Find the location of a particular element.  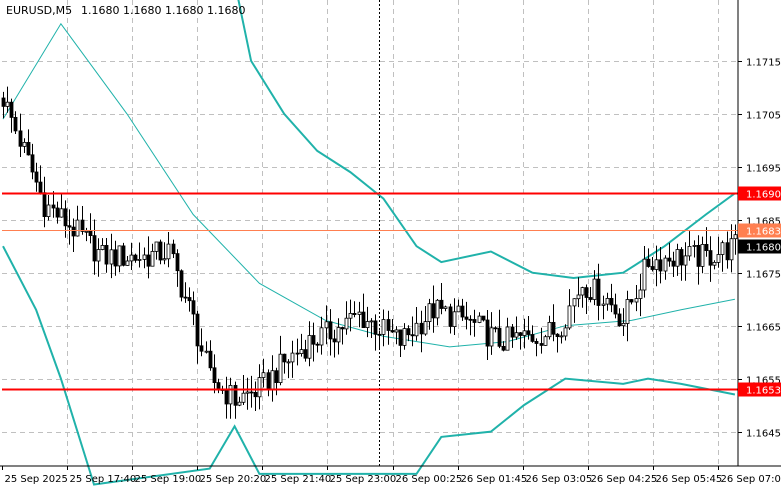

level-price-label: 1.1683 is located at coordinates (763, 232).